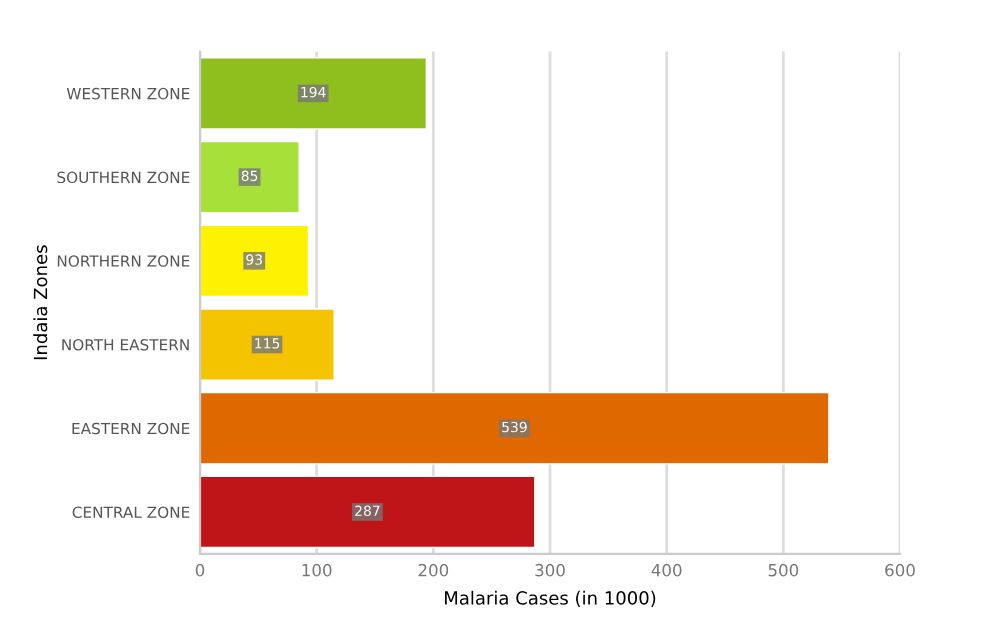 The width and height of the screenshot is (1000, 644). What do you see at coordinates (40, 302) in the screenshot?
I see `y-axis-title: Indaia Zones` at bounding box center [40, 302].